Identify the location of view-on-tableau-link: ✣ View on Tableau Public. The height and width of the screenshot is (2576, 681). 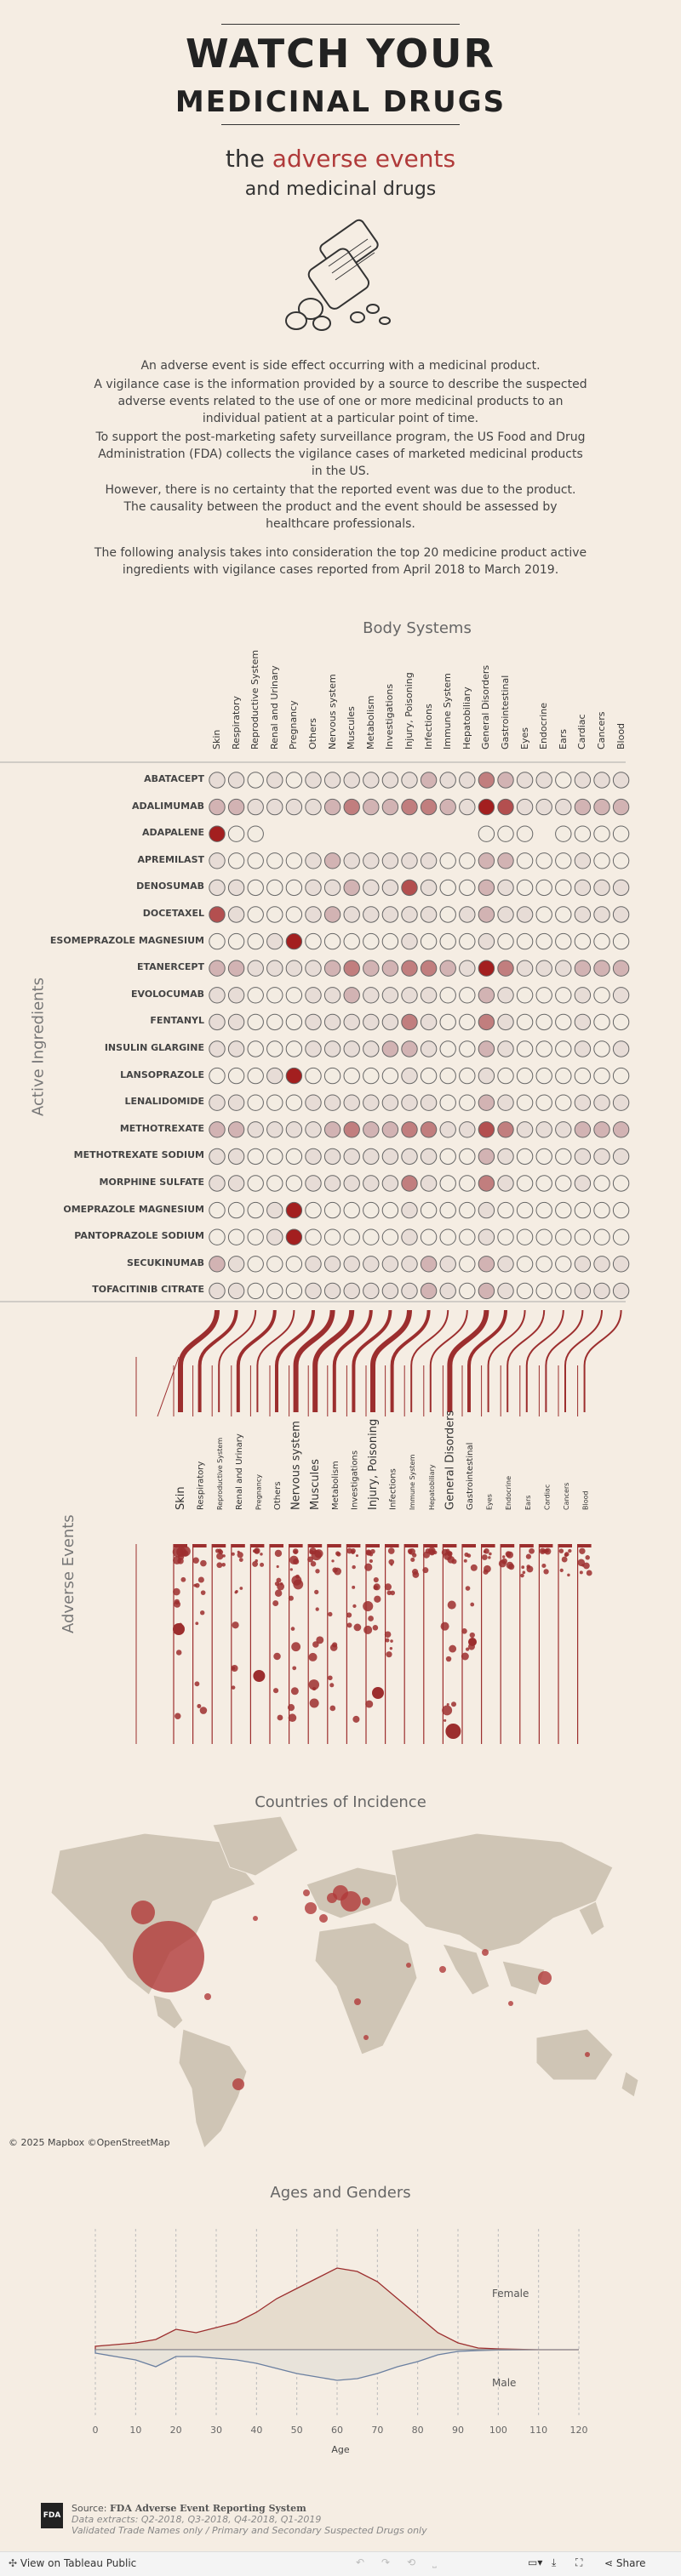
(72, 2563).